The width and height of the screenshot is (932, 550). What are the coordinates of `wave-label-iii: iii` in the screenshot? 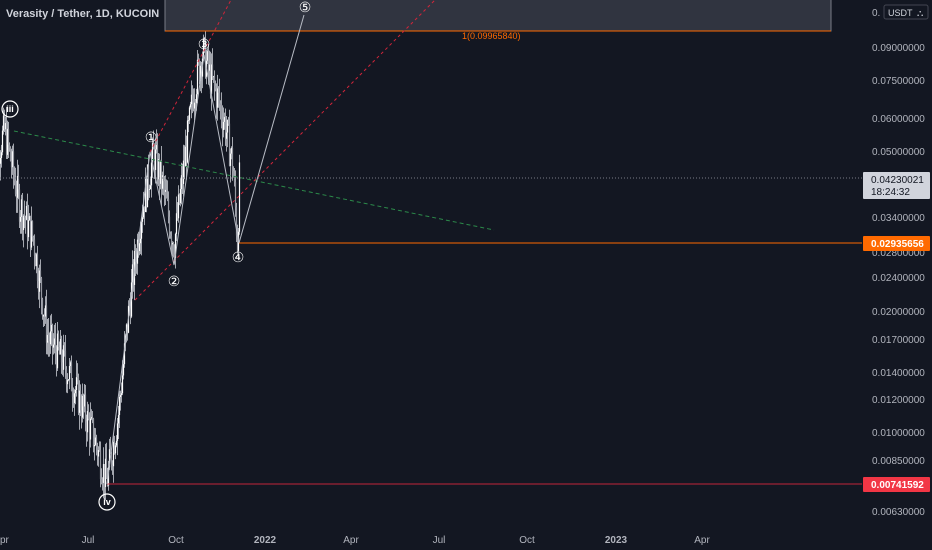 It's located at (10, 109).